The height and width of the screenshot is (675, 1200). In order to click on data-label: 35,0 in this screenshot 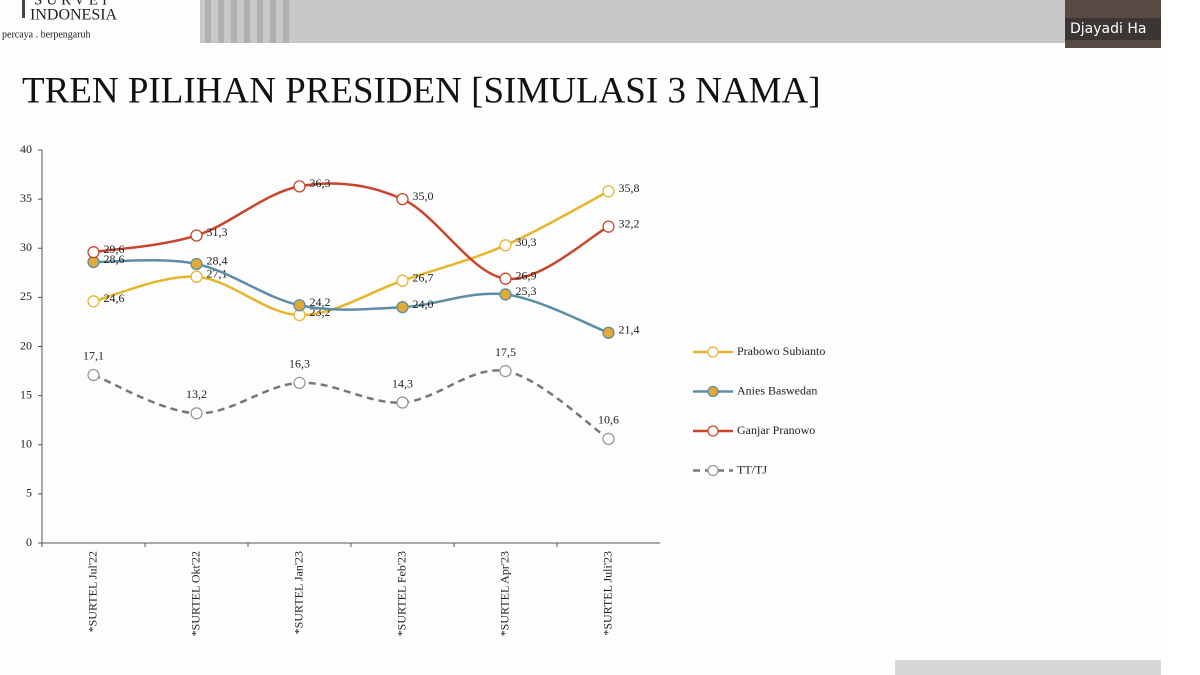, I will do `click(423, 196)`.